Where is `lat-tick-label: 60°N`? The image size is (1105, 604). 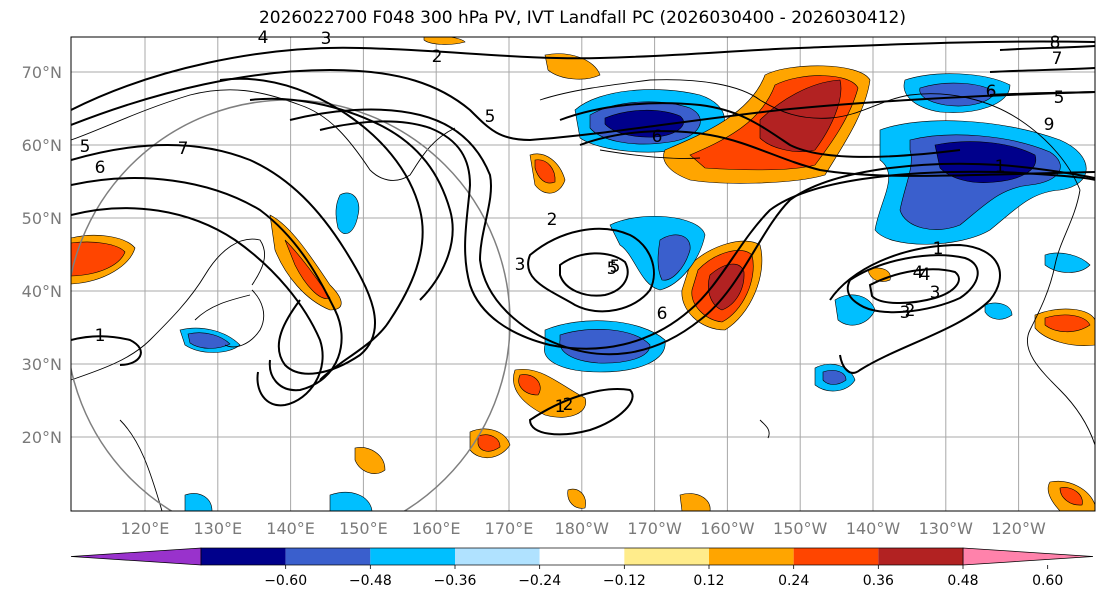 lat-tick-label: 60°N is located at coordinates (42, 145).